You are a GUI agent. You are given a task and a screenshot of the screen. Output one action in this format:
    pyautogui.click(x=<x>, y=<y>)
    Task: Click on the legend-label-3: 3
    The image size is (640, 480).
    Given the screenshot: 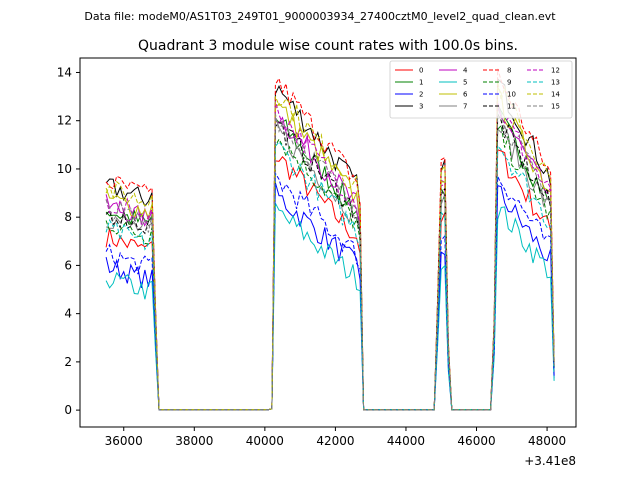 What is the action you would take?
    pyautogui.click(x=421, y=107)
    